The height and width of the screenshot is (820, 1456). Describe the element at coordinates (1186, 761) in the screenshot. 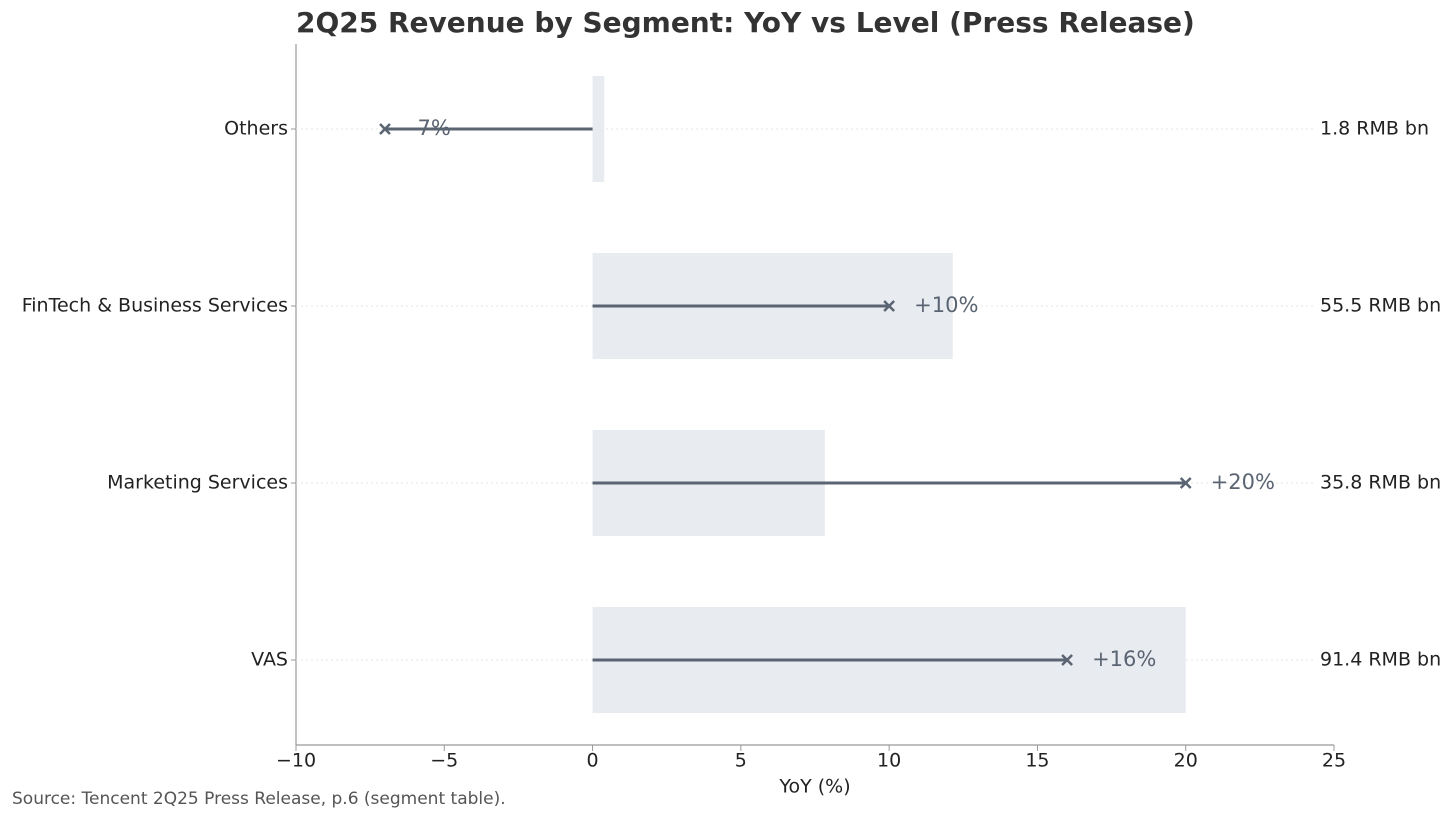

I see `x-tick-label: 20` at that location.